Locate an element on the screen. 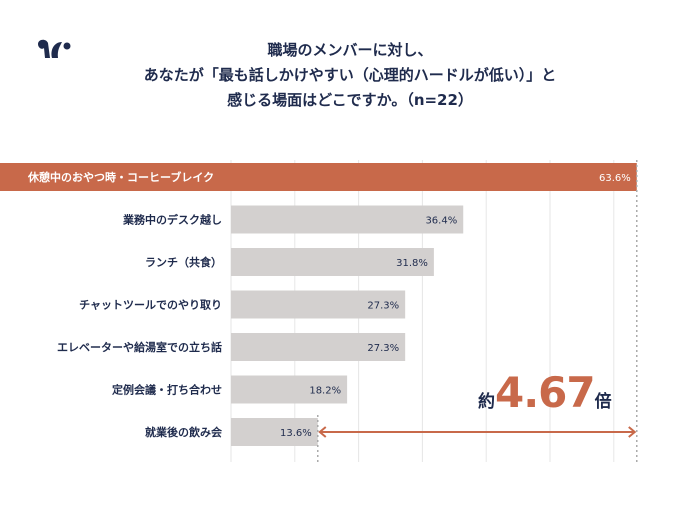 The height and width of the screenshot is (513, 700). arrow-head-left is located at coordinates (322, 432).